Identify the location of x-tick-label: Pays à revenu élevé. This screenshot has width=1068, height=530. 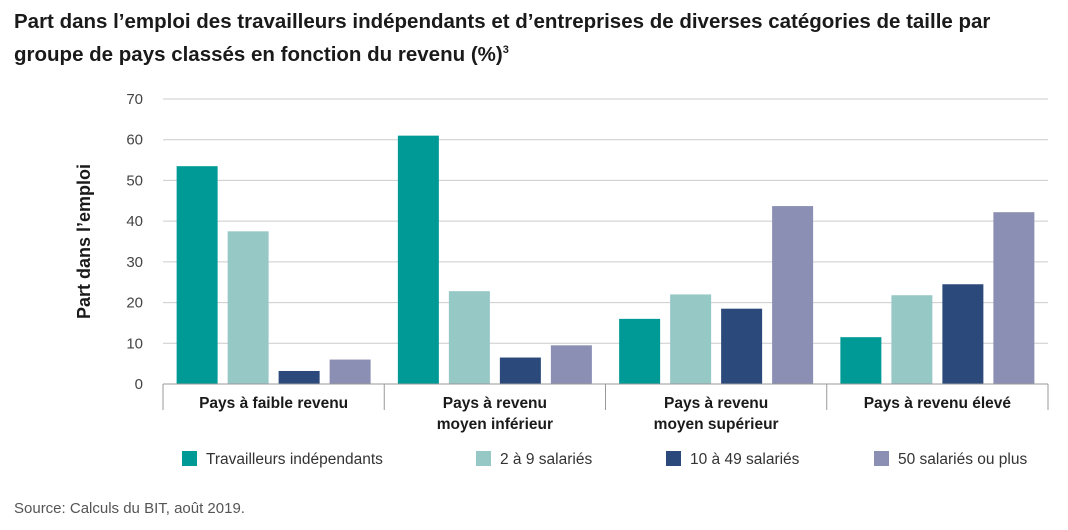
(938, 403).